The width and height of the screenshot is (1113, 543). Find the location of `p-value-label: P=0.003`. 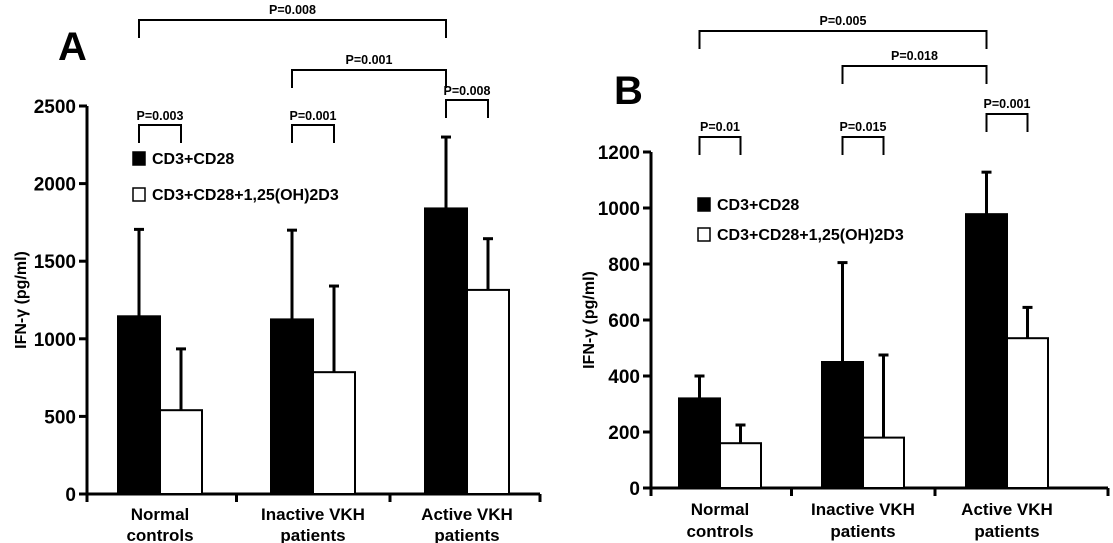

p-value-label: P=0.003 is located at coordinates (160, 116).